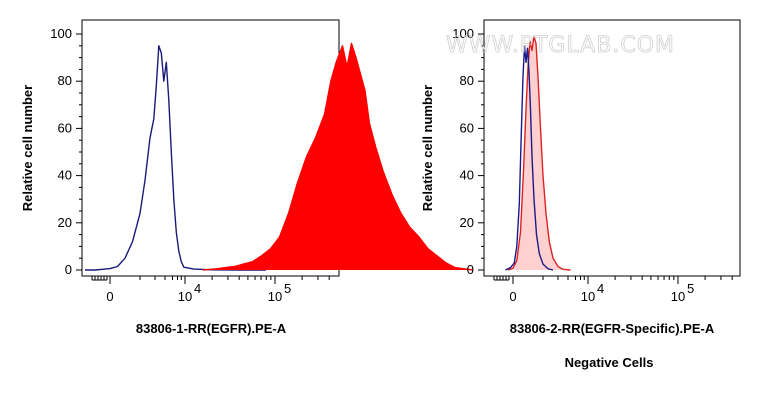 The image size is (761, 403). I want to click on left-x-tick-exponent: 4, so click(197, 288).